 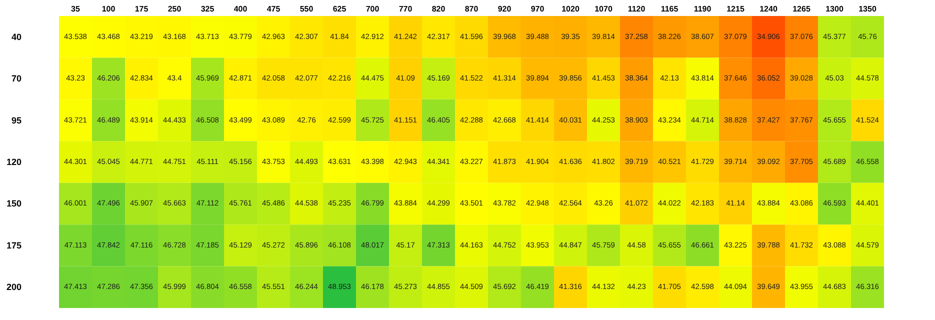 I want to click on x-tick-label: 1165, so click(x=669, y=9).